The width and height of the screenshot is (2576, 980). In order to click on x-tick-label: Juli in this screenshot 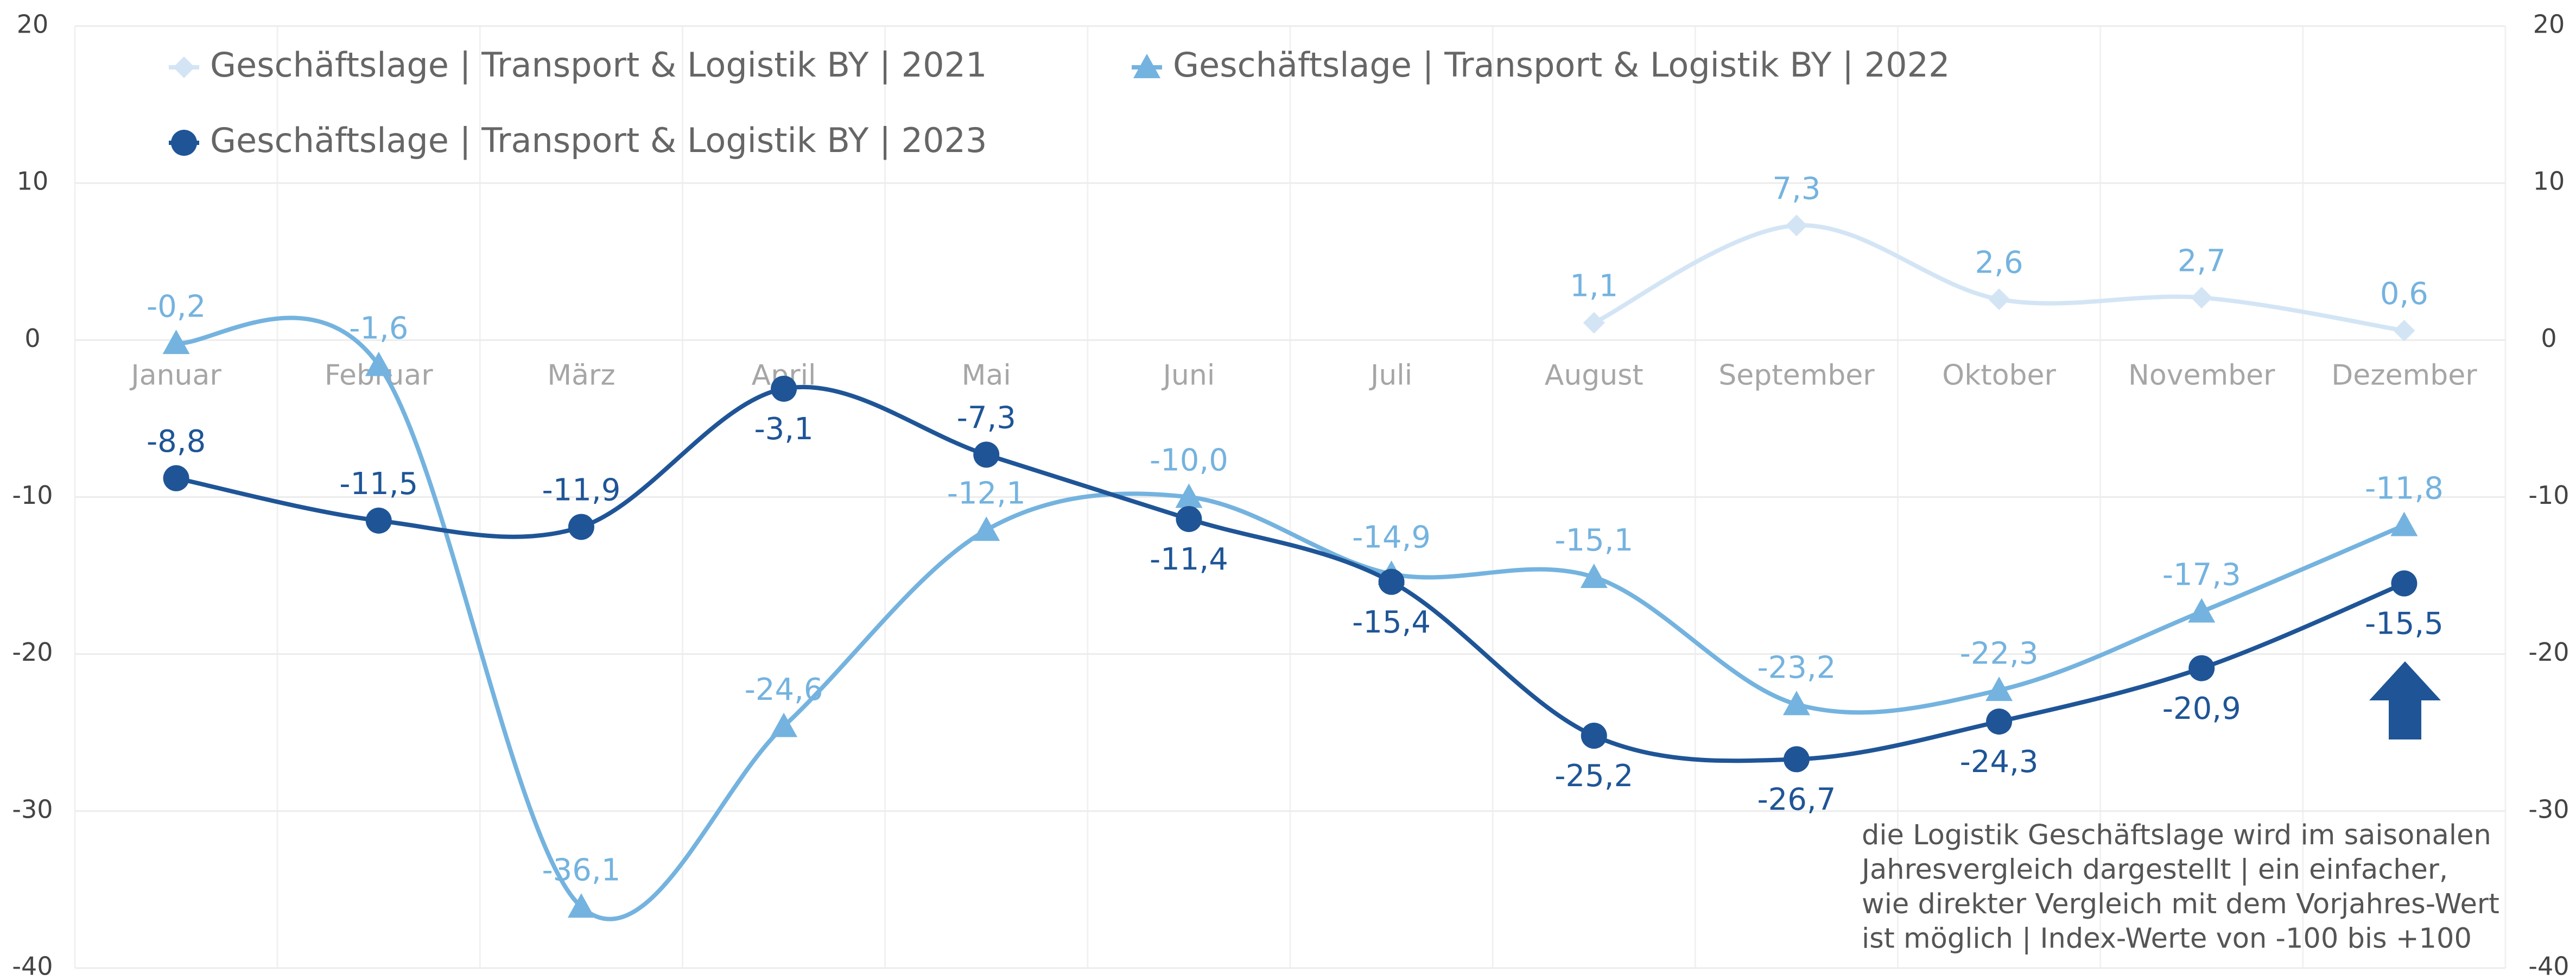, I will do `click(1391, 375)`.